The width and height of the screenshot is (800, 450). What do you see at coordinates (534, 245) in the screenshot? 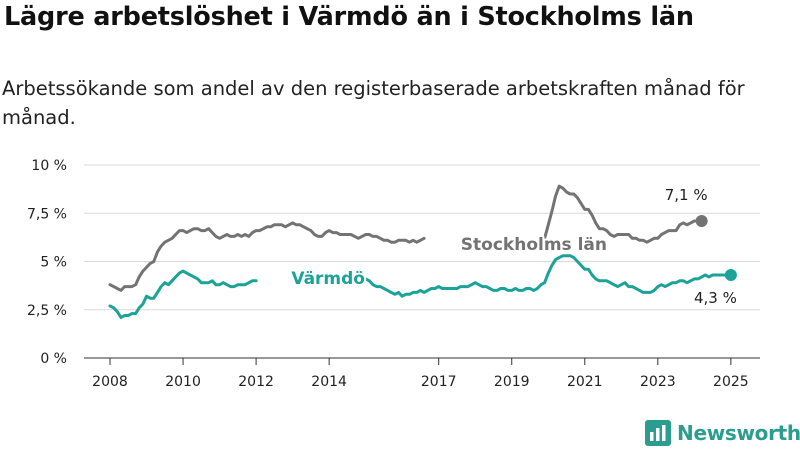
I see `series-label: Stockholms län` at bounding box center [534, 245].